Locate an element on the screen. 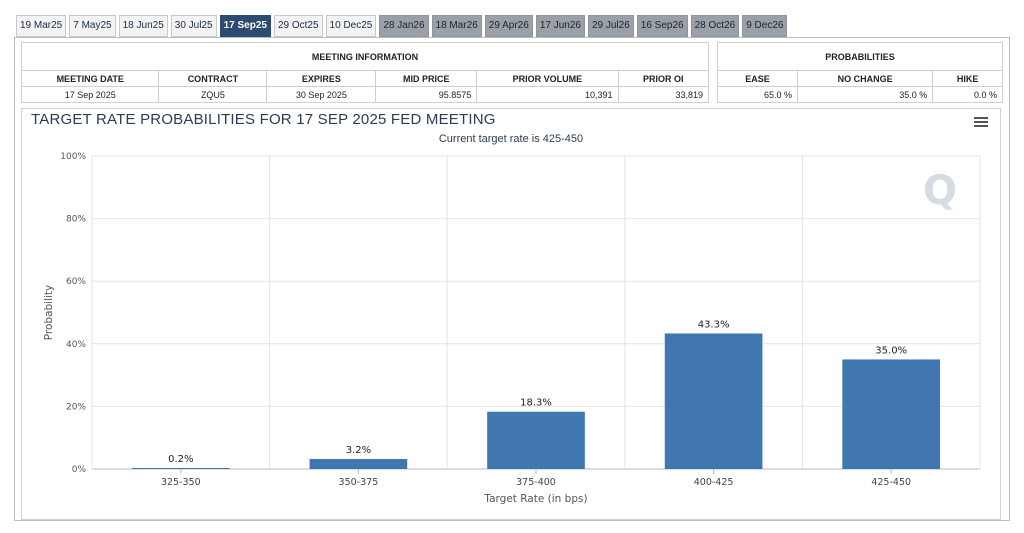  y-tick-label: 100% is located at coordinates (73, 157).